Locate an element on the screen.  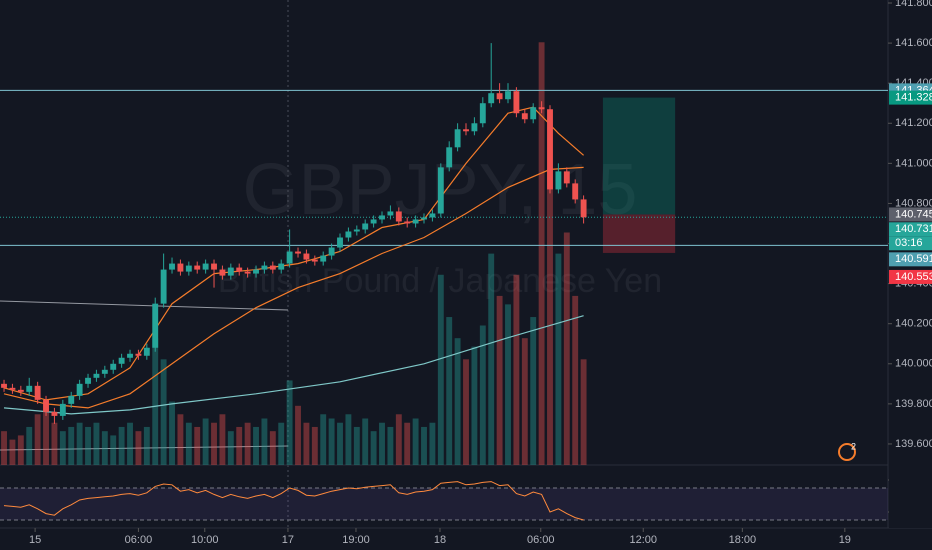
last-price-tag: 140.731 is located at coordinates (913, 229).